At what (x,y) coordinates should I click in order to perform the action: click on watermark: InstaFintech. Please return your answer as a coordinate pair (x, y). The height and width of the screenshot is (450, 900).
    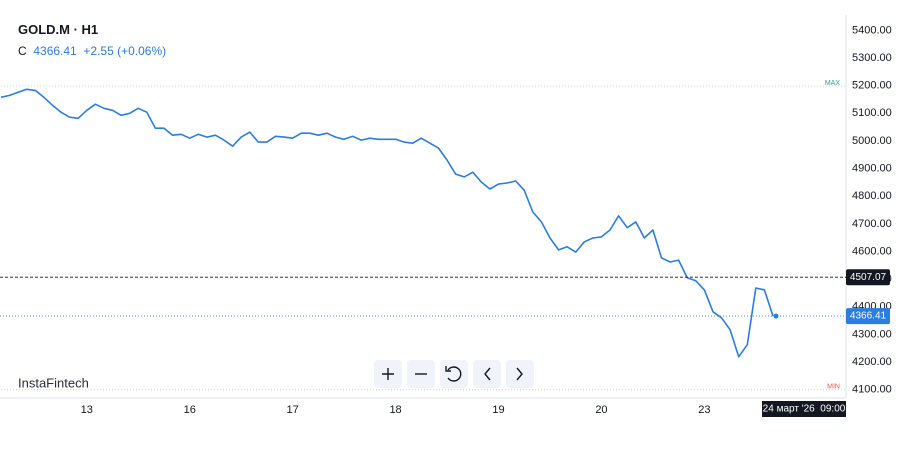
    Looking at the image, I should click on (53, 382).